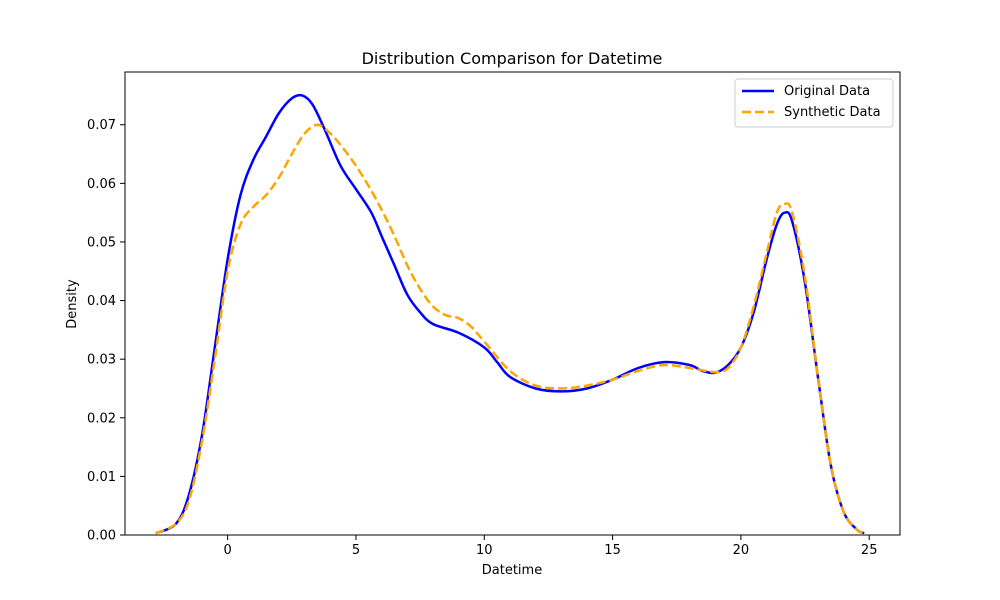 The height and width of the screenshot is (600, 1000). I want to click on x-tick-label: 10, so click(484, 550).